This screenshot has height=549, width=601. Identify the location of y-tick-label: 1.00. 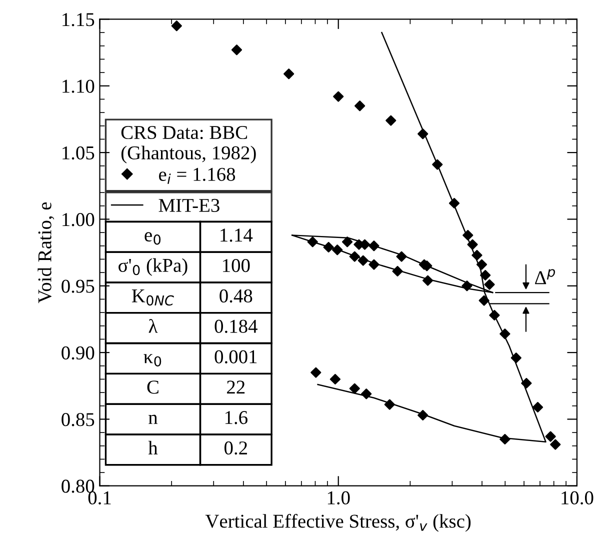
(78, 219).